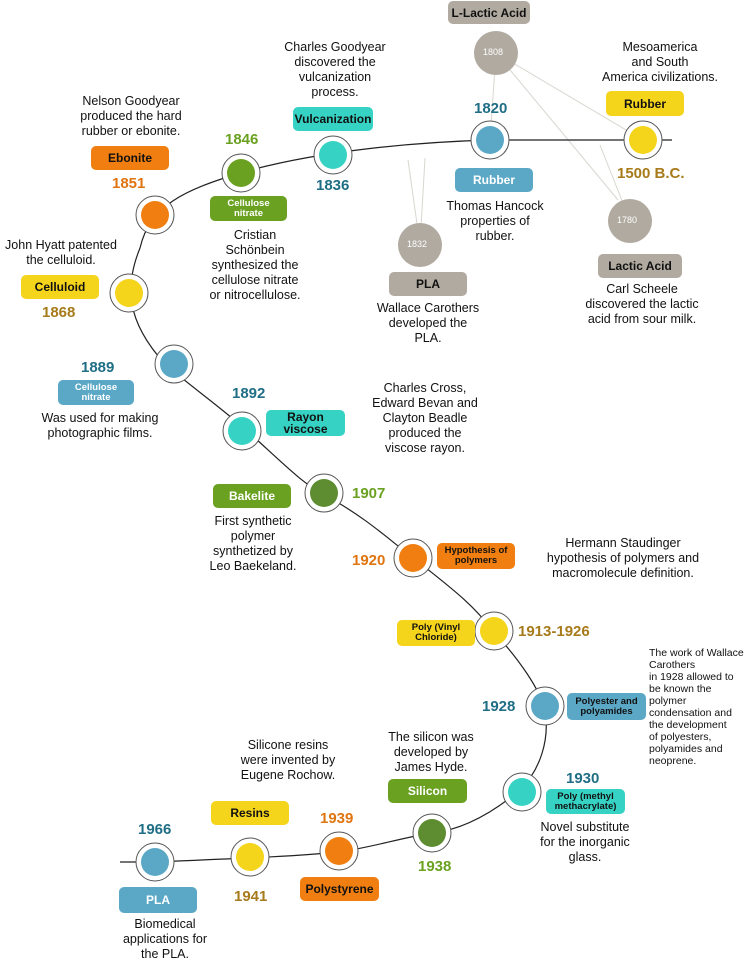  Describe the element at coordinates (476, 556) in the screenshot. I see `label-hypothesis: Hypothesis of polymers` at that location.